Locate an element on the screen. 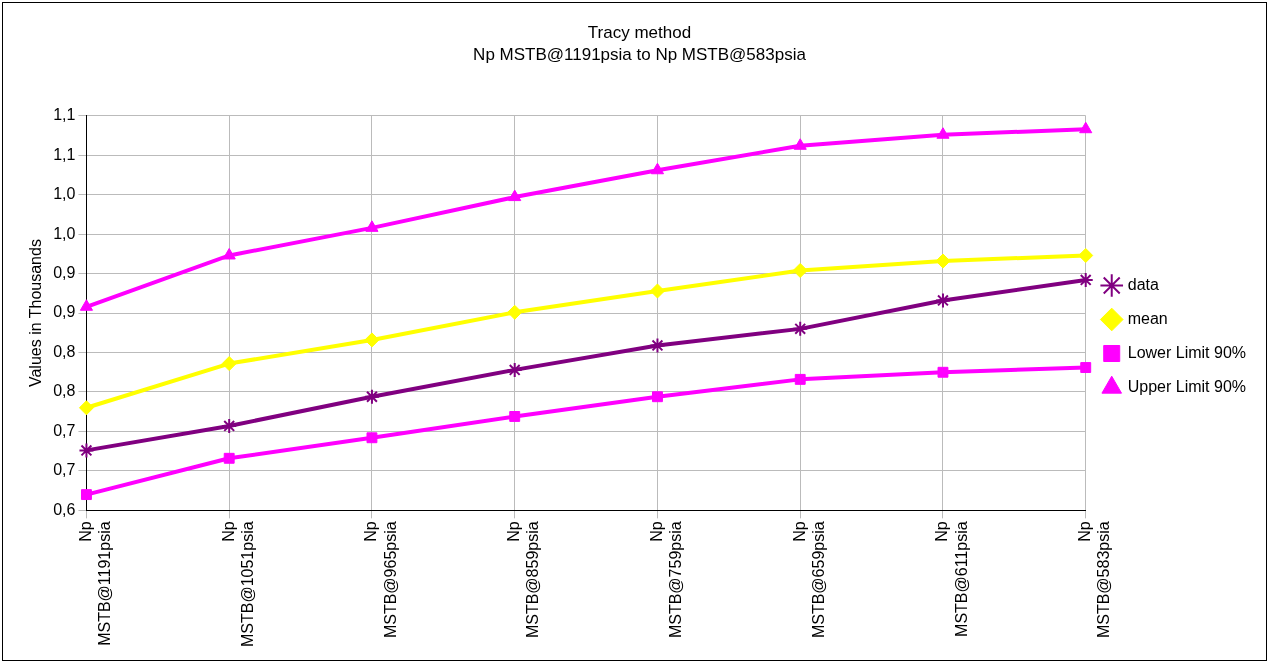 Image resolution: width=1269 pixels, height=663 pixels. x-tick-label: Np MSTB@1191psia is located at coordinates (95, 583).